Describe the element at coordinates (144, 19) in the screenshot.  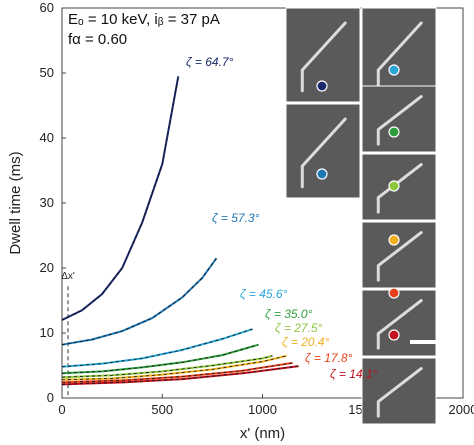
I see `annotation-line-1: Eₒ = 10 keV, iᵦ = 37 pA` at that location.